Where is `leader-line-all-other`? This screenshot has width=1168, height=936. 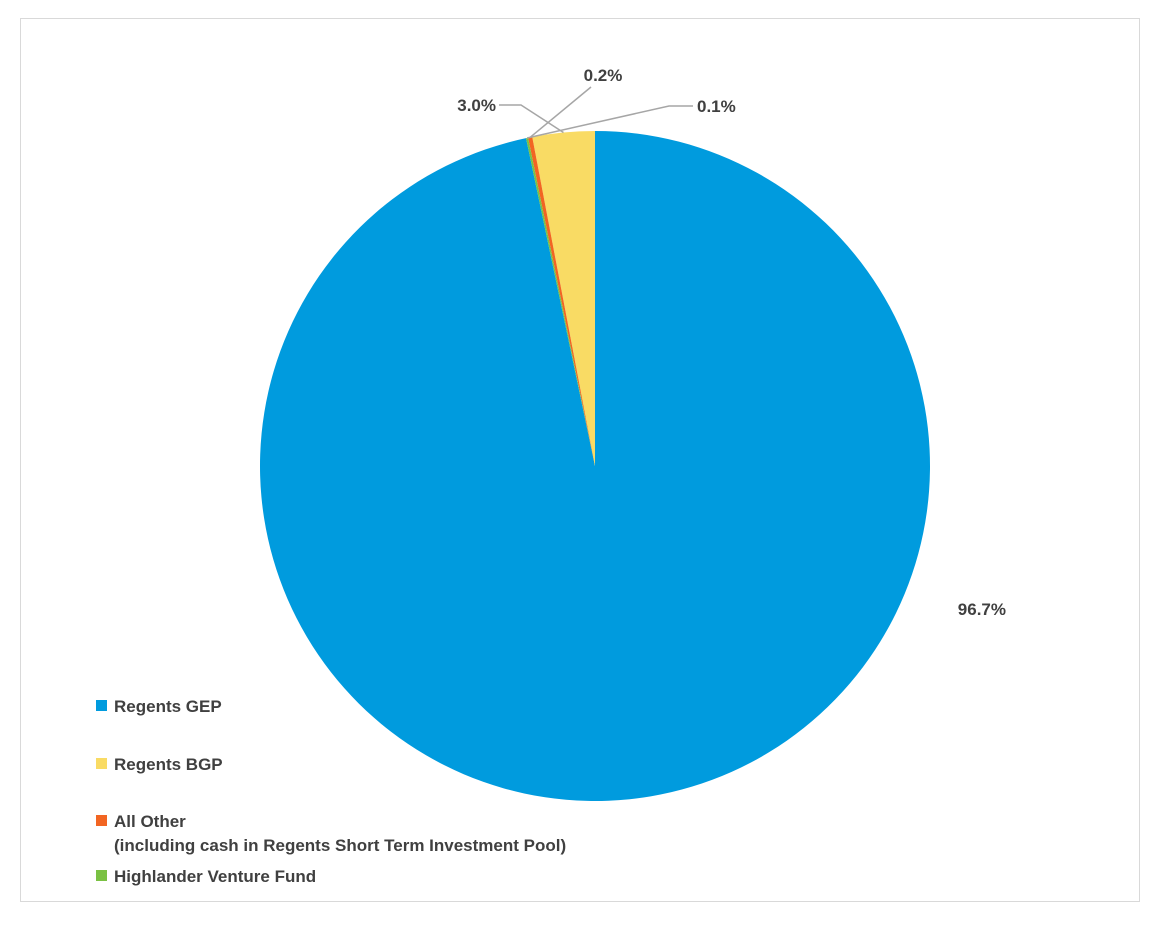
leader-line-all-other is located at coordinates (560, 112).